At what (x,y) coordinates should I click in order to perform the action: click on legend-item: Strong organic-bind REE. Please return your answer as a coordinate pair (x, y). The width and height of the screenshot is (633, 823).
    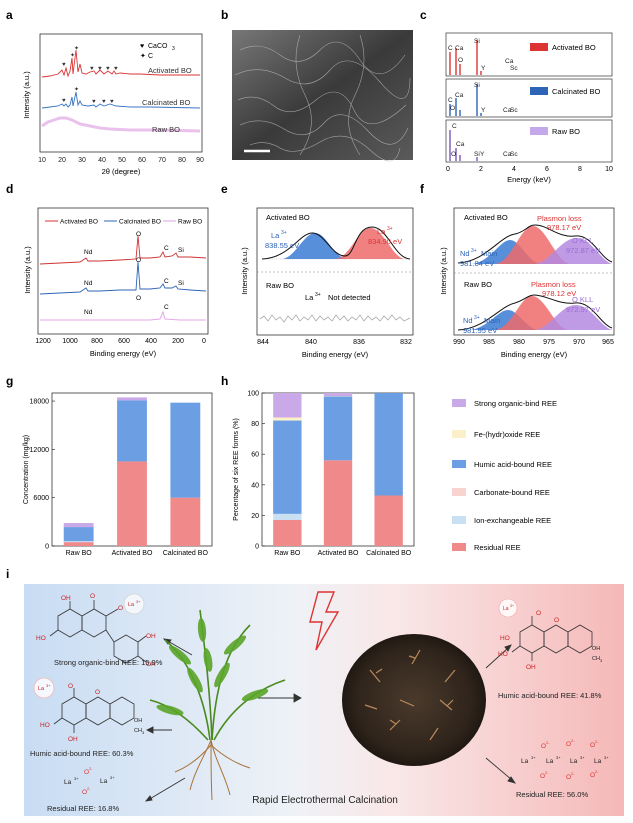
    Looking at the image, I should click on (515, 403).